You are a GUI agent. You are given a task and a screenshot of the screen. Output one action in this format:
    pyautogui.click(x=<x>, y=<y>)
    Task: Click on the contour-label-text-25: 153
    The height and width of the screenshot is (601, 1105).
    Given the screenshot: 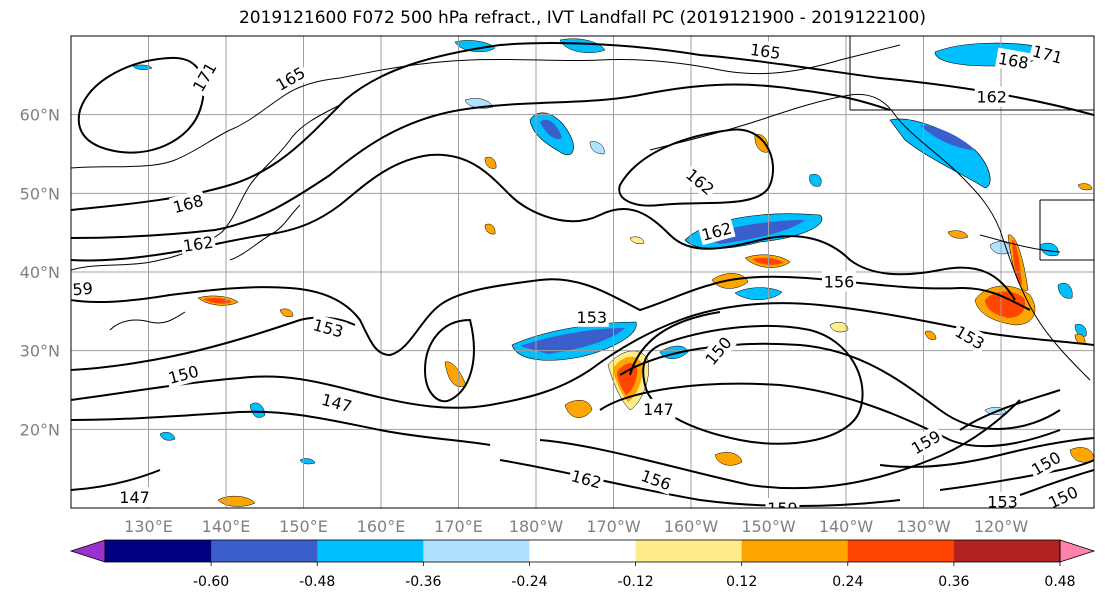 What is the action you would take?
    pyautogui.click(x=1002, y=502)
    